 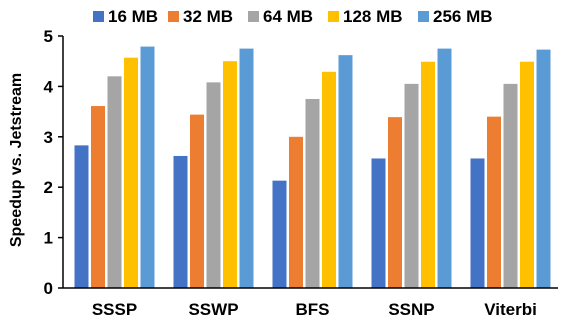 I want to click on y-axis-title: Speedup vs. Jetstream, so click(x=16, y=160).